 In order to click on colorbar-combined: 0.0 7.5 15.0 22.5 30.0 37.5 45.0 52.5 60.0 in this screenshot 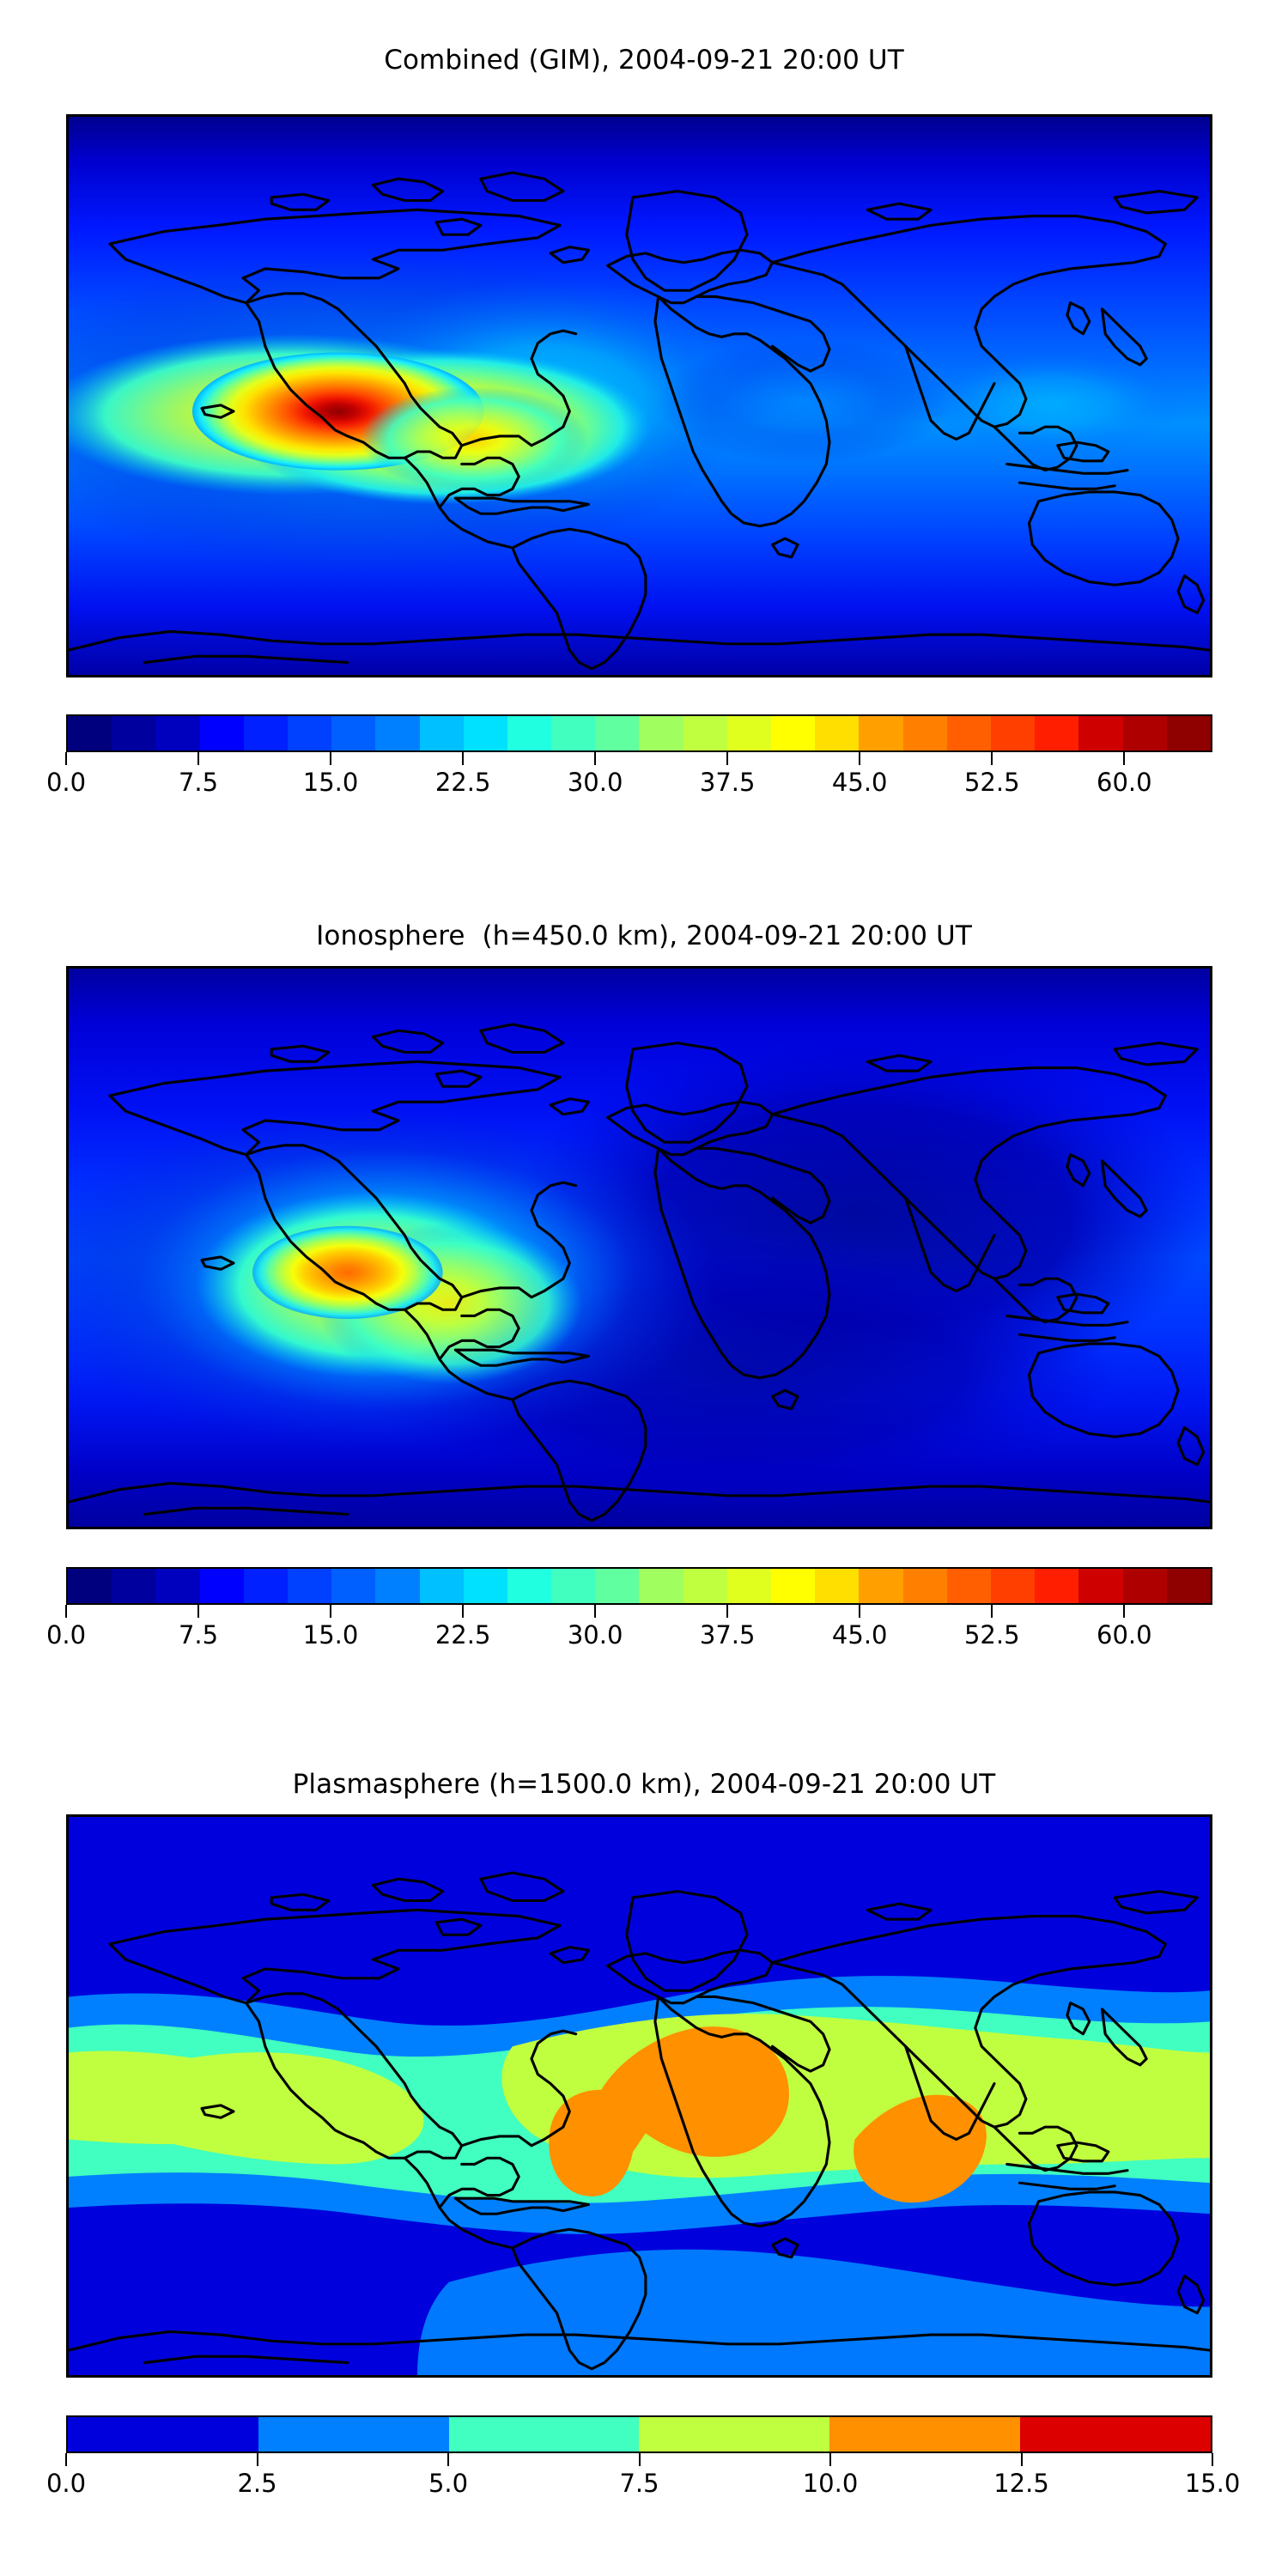, I will do `click(629, 766)`.